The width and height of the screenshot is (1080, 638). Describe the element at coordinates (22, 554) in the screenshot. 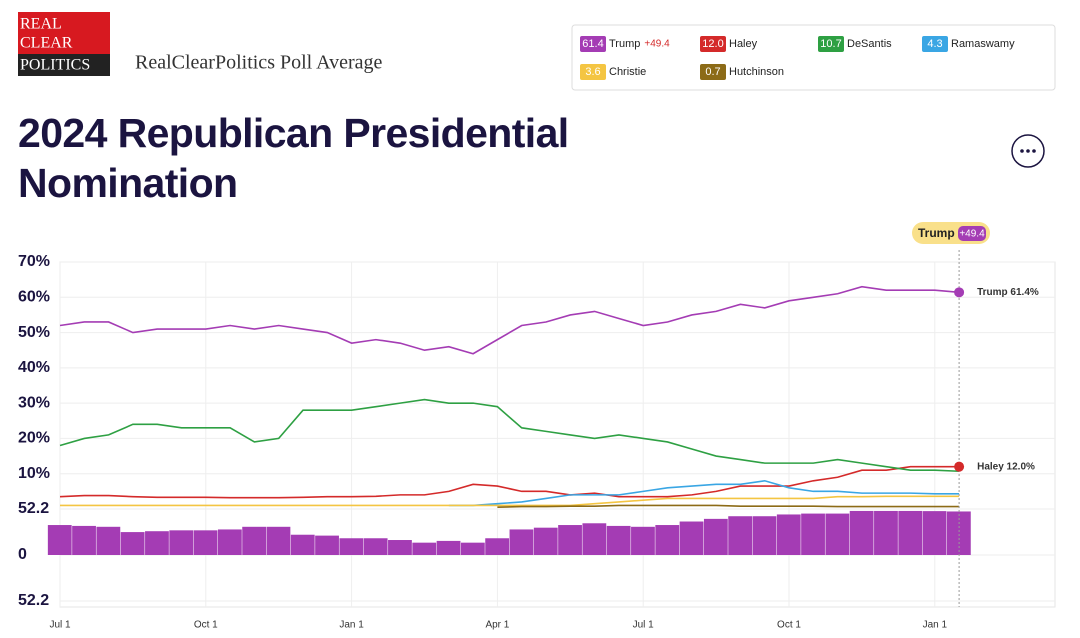

I see `y-tick-label: 0` at that location.